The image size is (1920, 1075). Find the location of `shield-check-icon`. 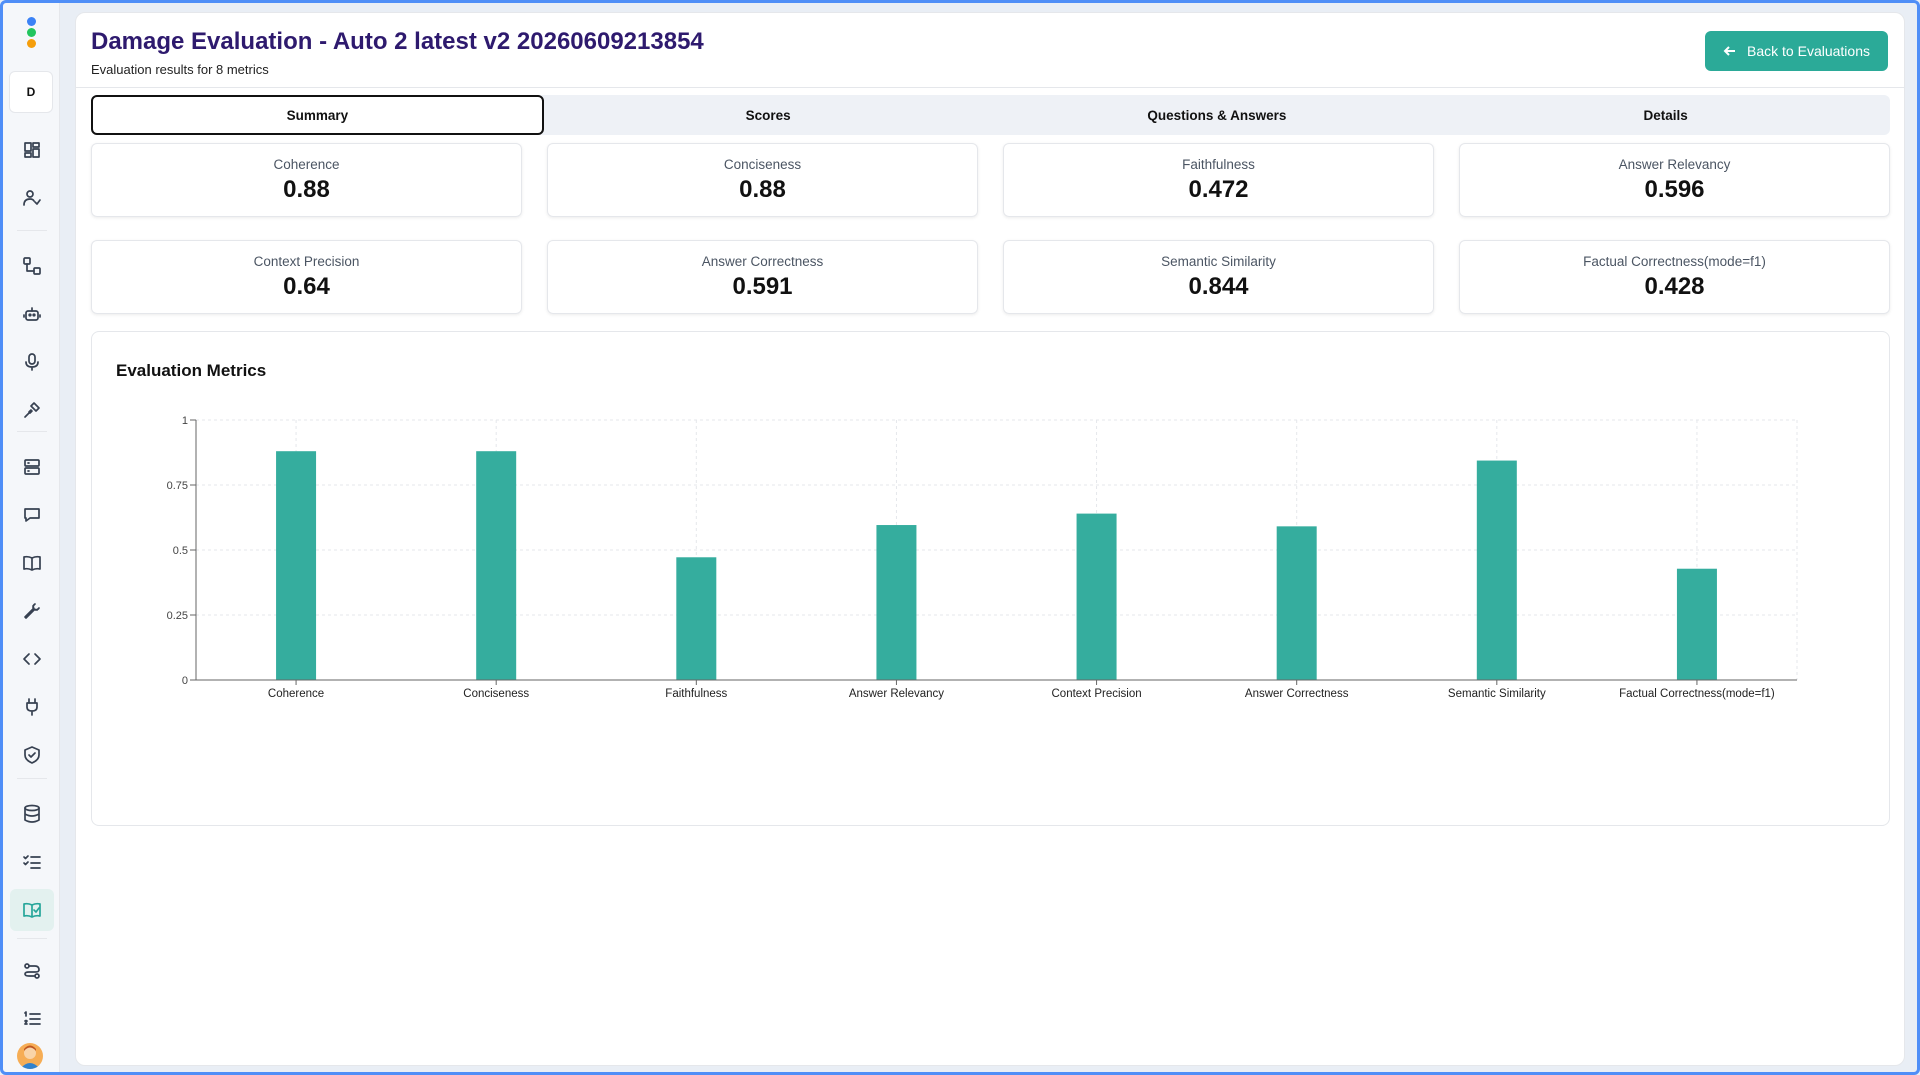

shield-check-icon is located at coordinates (32, 755).